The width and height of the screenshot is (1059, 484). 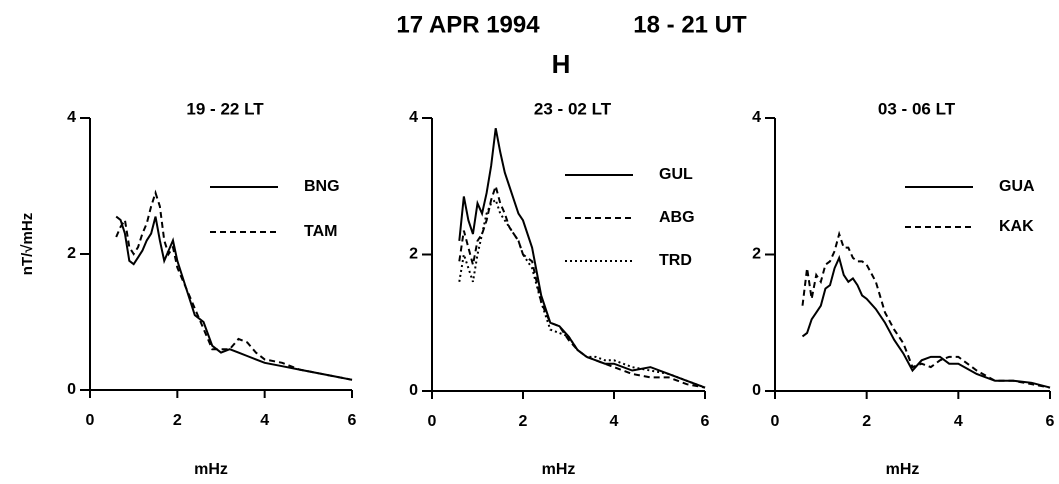 I want to click on legend-label: KAK, so click(x=1016, y=226).